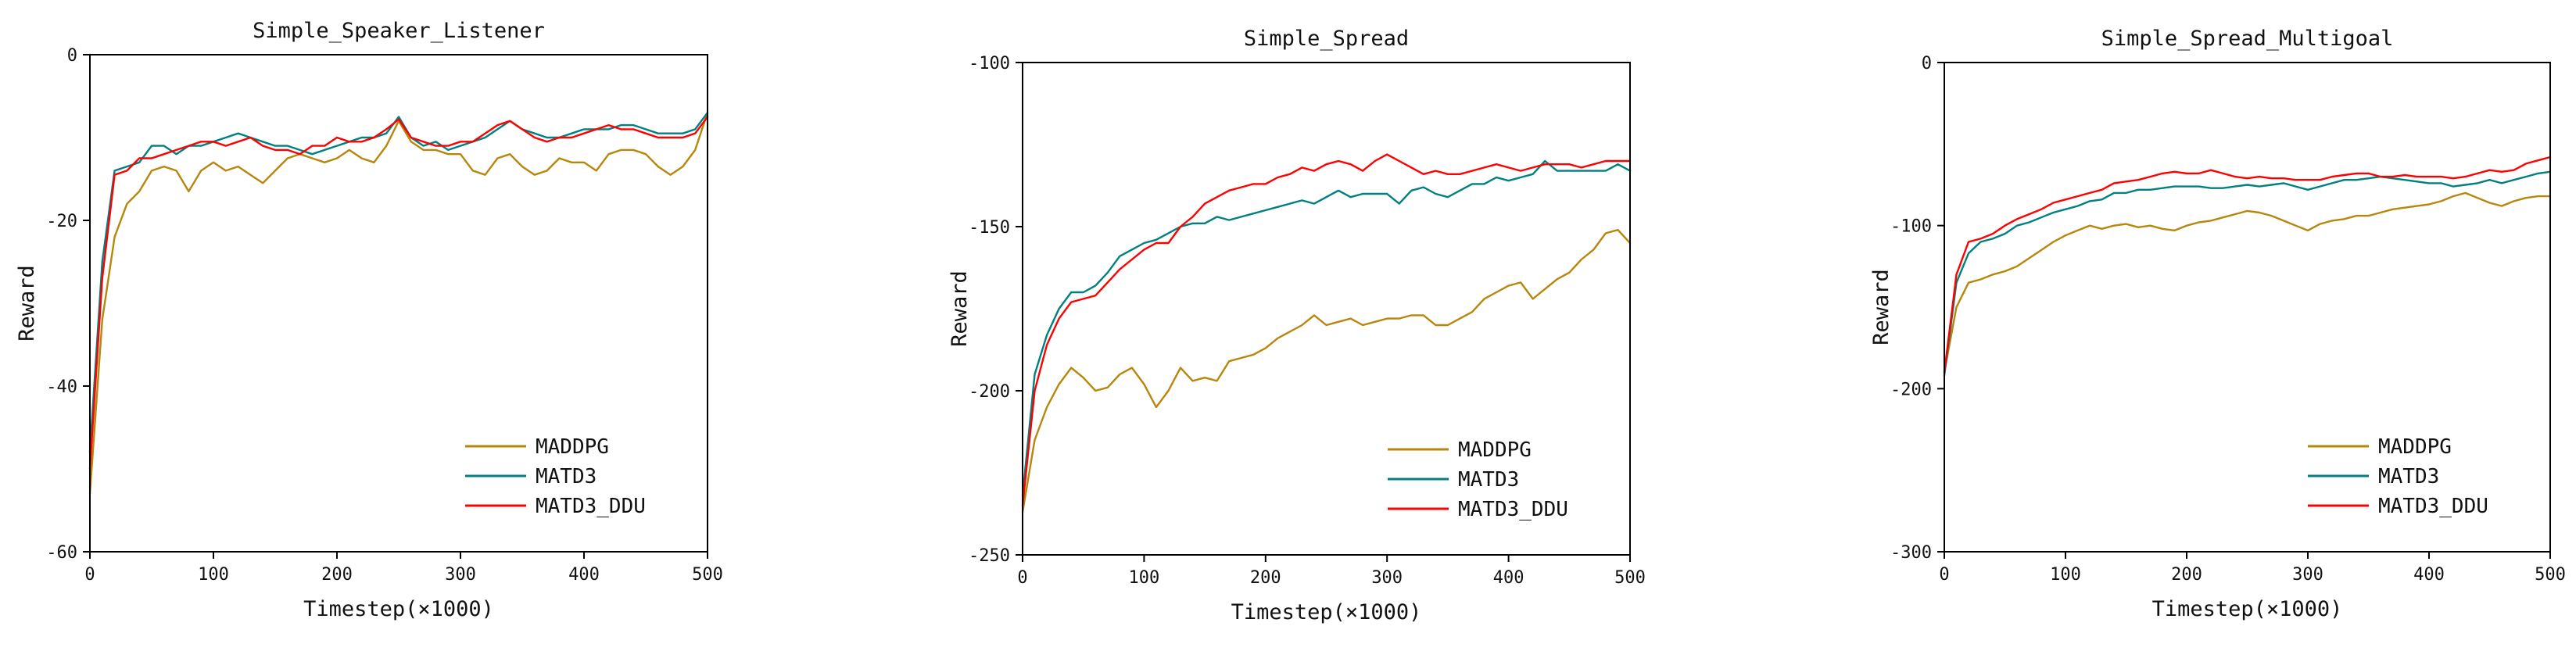 Image resolution: width=2576 pixels, height=651 pixels. Describe the element at coordinates (62, 387) in the screenshot. I see `y-tick-label: -40` at that location.